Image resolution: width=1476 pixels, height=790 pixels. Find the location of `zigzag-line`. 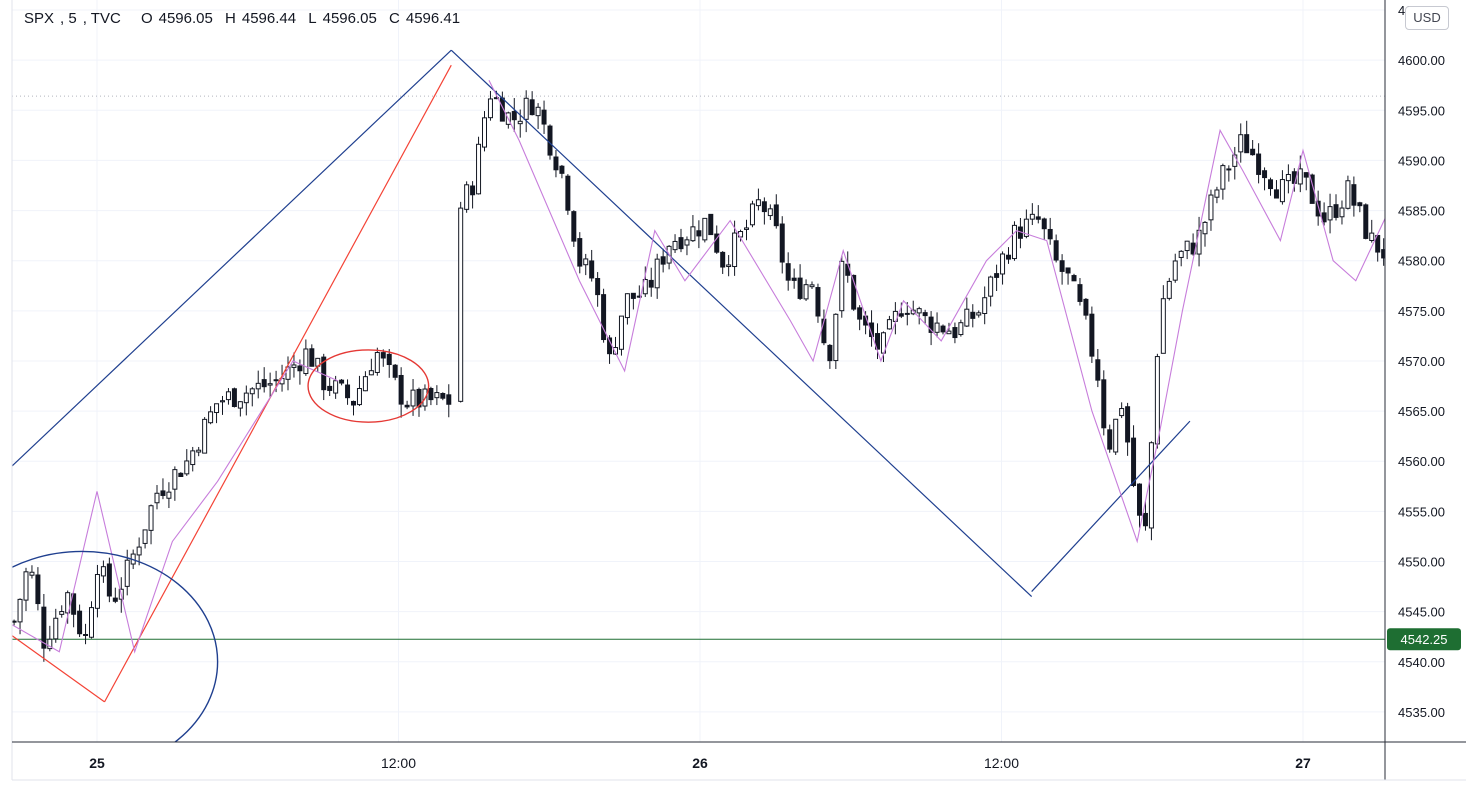

zigzag-line is located at coordinates (175, 507).